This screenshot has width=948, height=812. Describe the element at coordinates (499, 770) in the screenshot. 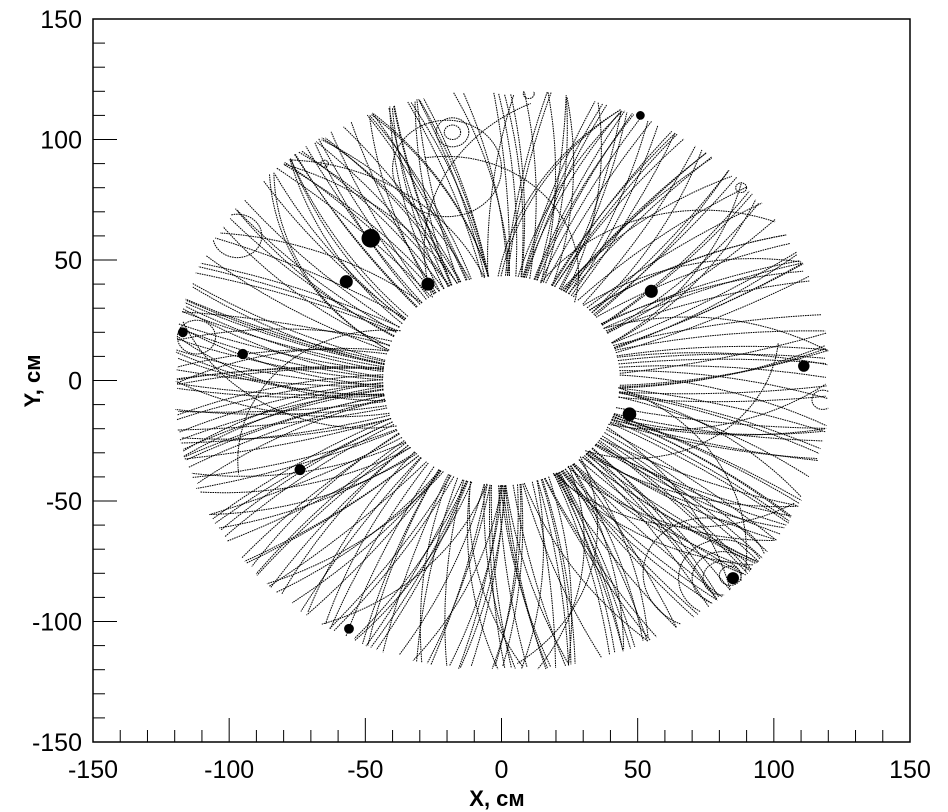

I see `x-tick-labels: -150 -100 -50 0 50 100 150` at that location.